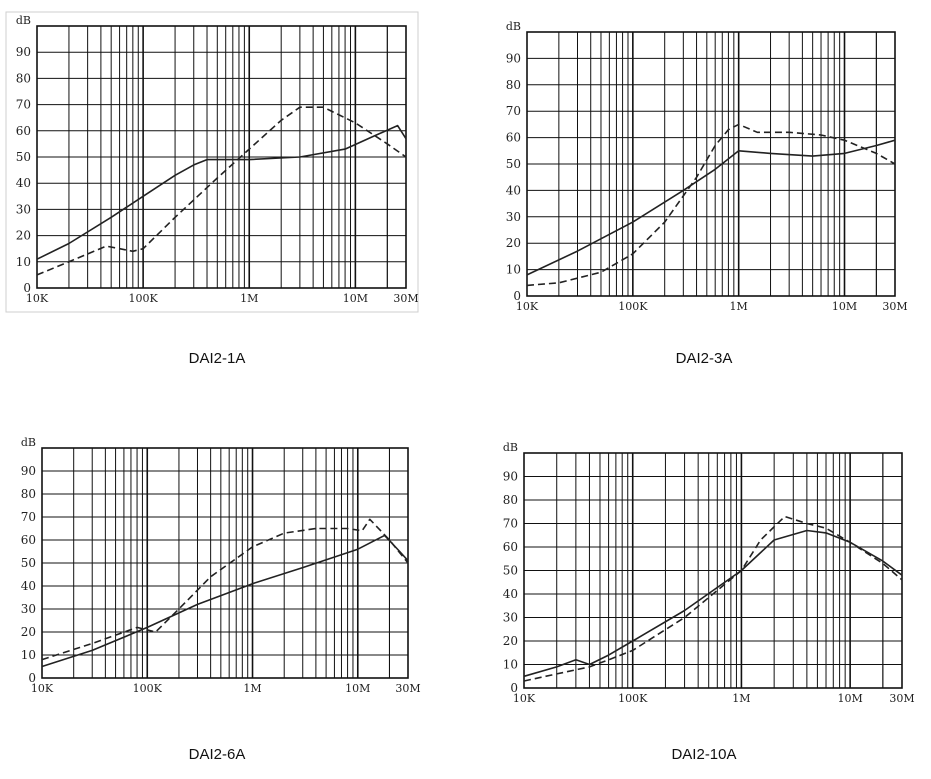 The height and width of the screenshot is (779, 931). What do you see at coordinates (704, 358) in the screenshot?
I see `caption-dai2-3a: DAI2-3A` at bounding box center [704, 358].